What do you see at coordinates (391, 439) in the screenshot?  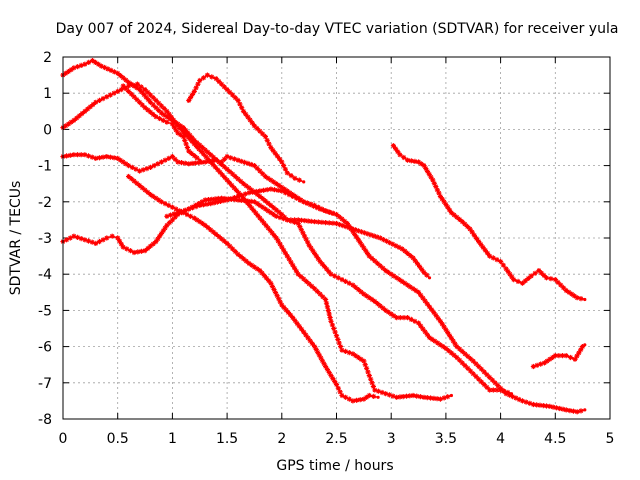 I see `x-tick-label: 3` at bounding box center [391, 439].